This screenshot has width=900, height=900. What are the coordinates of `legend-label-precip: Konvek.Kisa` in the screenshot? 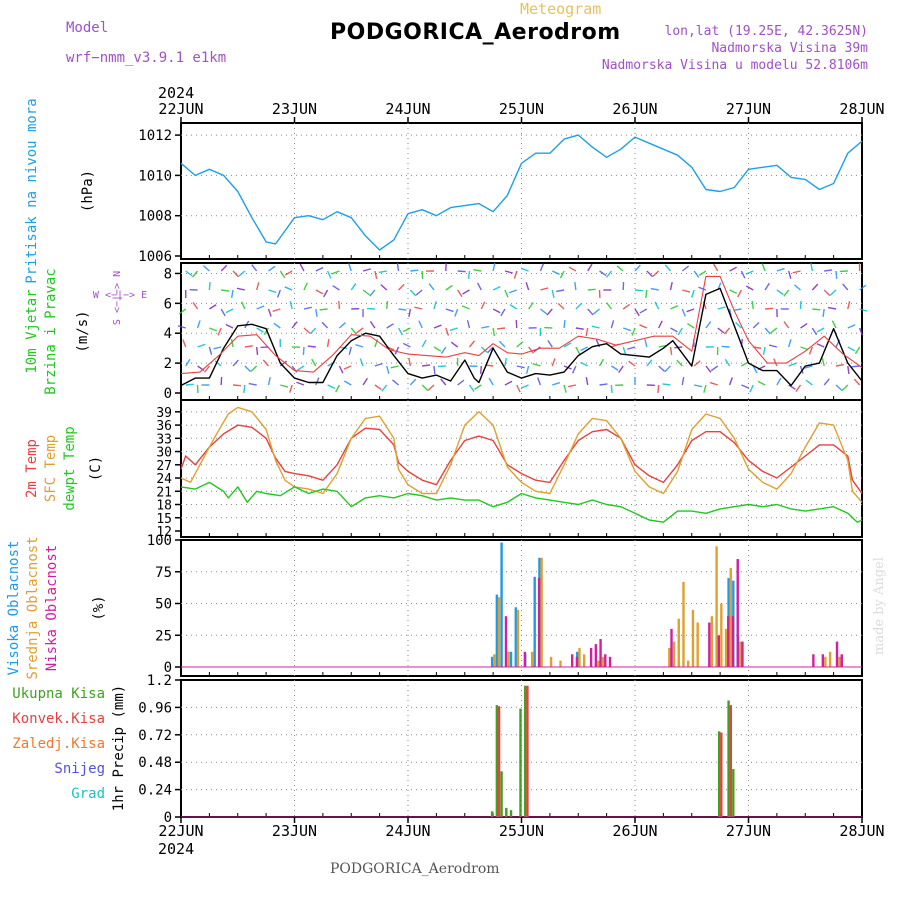 It's located at (58, 719).